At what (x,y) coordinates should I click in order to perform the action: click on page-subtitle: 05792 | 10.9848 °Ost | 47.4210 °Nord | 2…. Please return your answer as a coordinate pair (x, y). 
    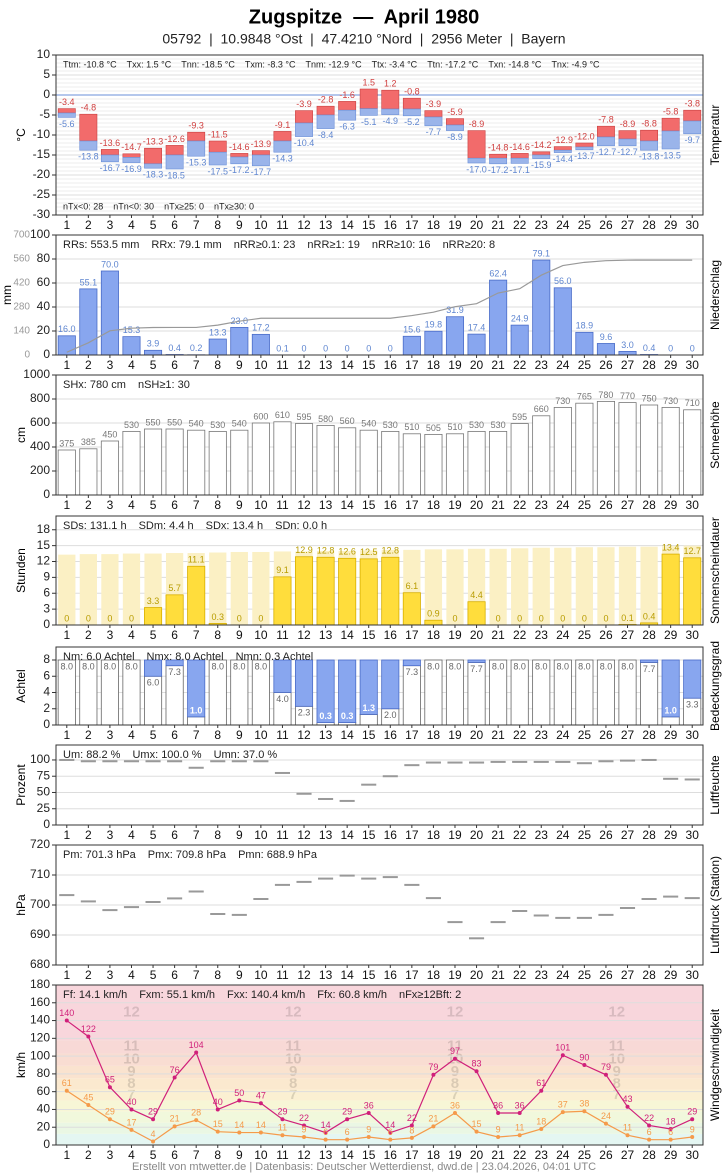
    Looking at the image, I should click on (363, 39).